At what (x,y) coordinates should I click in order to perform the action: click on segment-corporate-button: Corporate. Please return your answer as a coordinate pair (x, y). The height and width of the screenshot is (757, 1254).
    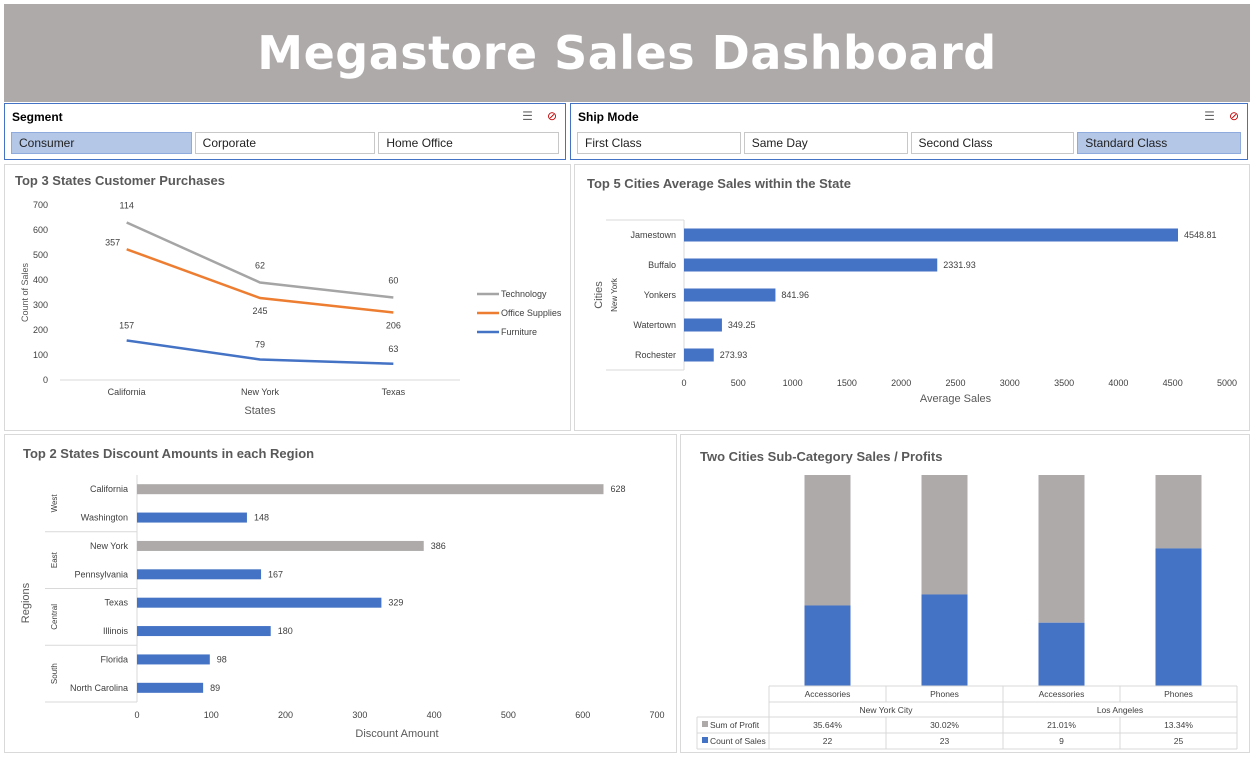
    Looking at the image, I should click on (285, 143).